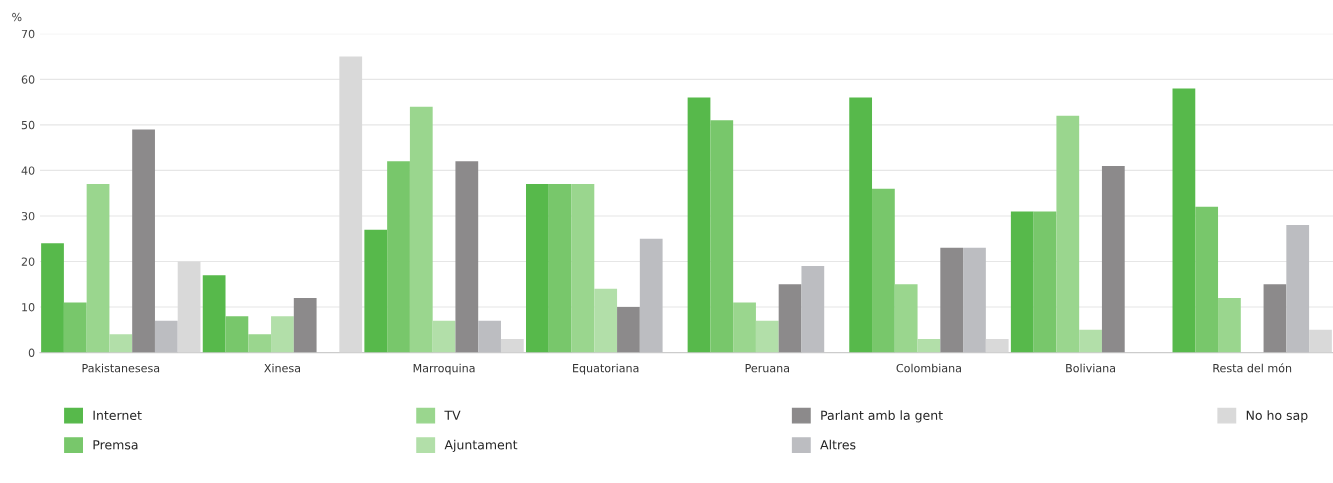 The width and height of the screenshot is (1333, 483). Describe the element at coordinates (28, 125) in the screenshot. I see `y-tick-label: 50` at that location.